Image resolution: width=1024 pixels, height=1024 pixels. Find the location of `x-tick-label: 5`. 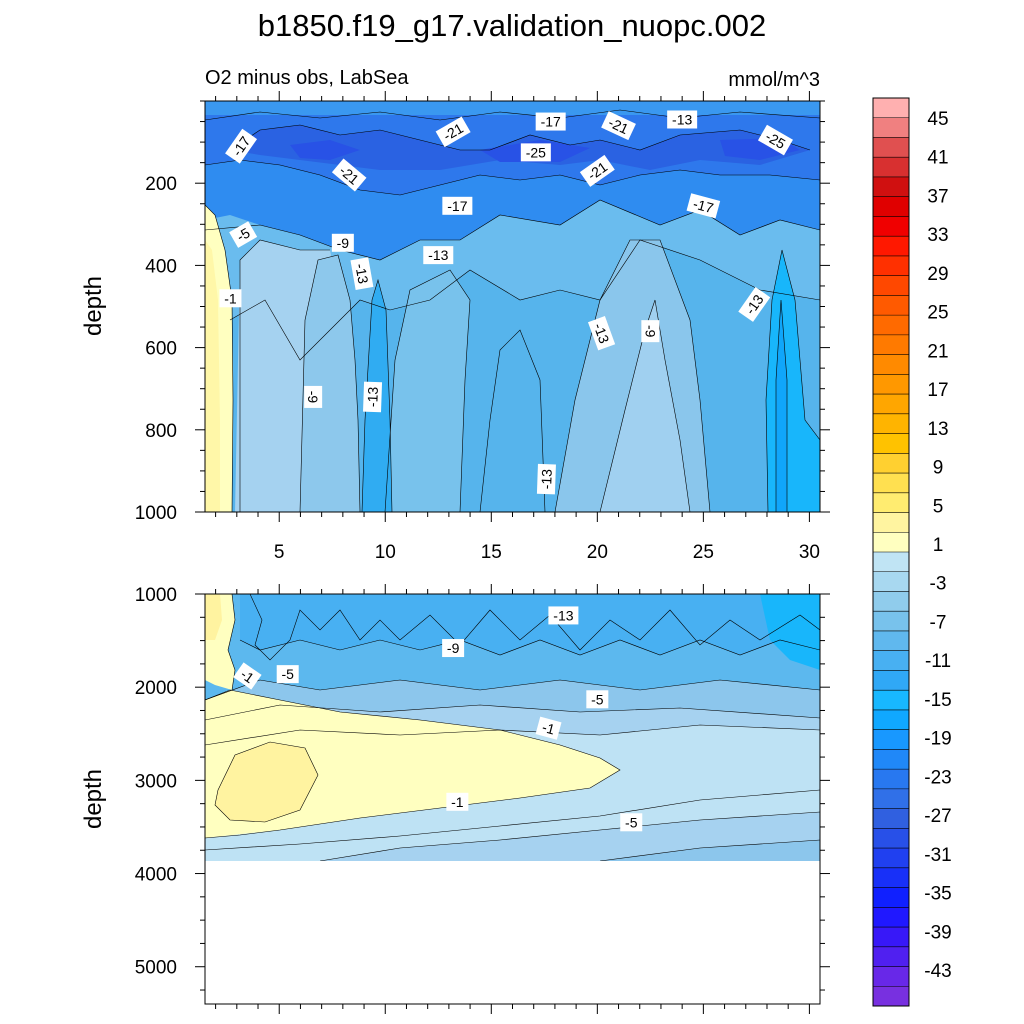

x-tick-label: 5 is located at coordinates (279, 552).